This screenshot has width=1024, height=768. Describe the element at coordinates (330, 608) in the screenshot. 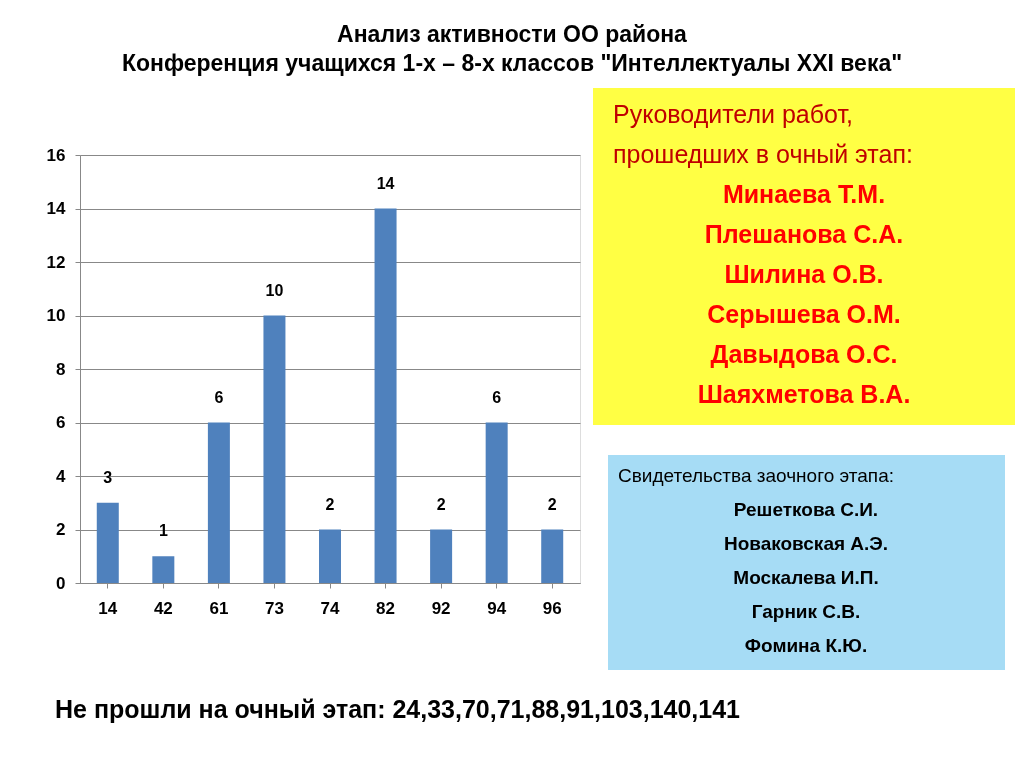

I see `x-tick-label: 74` at that location.